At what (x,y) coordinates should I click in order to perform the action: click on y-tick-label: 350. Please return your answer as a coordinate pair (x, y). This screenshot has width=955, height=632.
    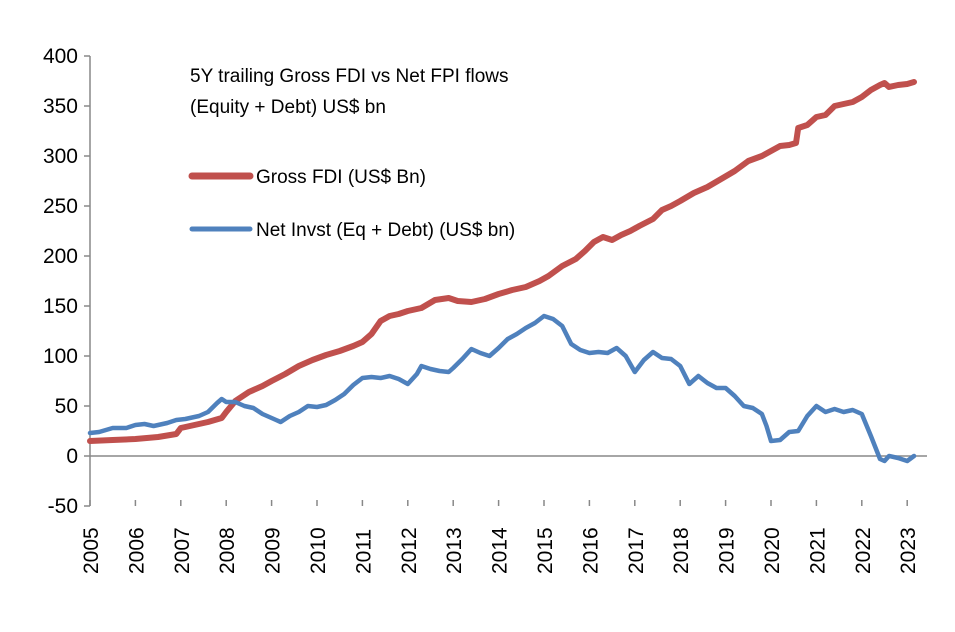
    Looking at the image, I should click on (60, 106).